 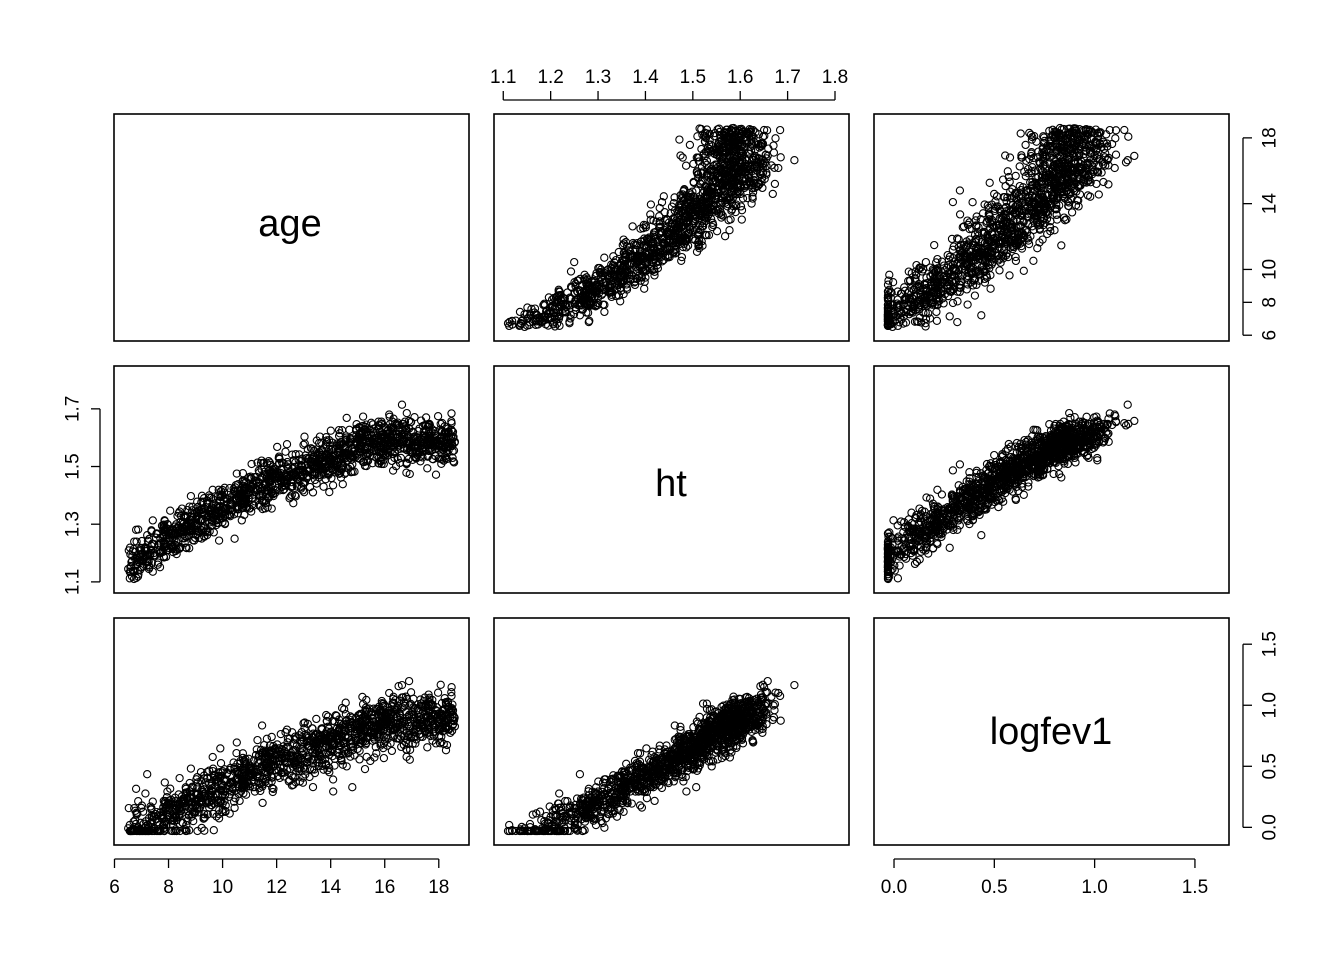 I want to click on panel-ht-vs-logfev1, so click(x=1051, y=479).